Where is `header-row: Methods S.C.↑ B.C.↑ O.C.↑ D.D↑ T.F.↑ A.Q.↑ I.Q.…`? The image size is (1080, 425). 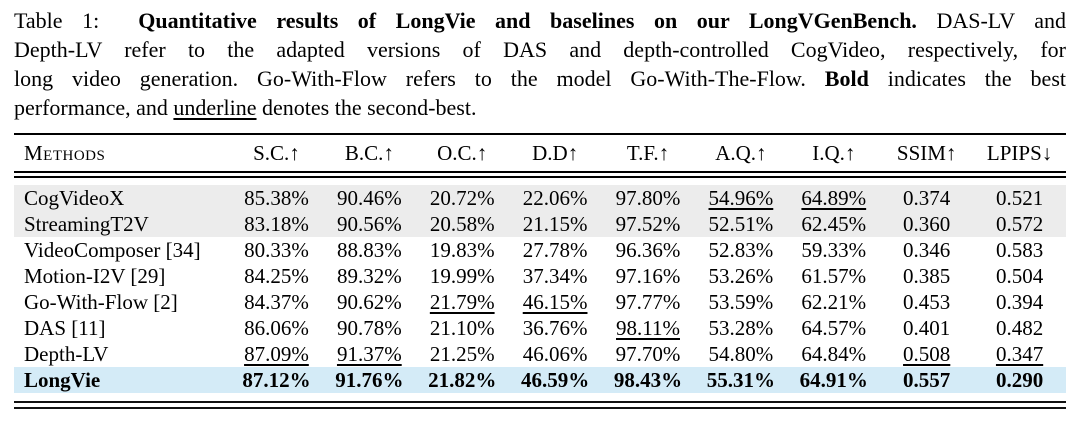
header-row: Methods S.C.↑ B.C.↑ O.C.↑ D.D↑ T.F.↑ A.Q.↑ I.Q.… is located at coordinates (540, 156).